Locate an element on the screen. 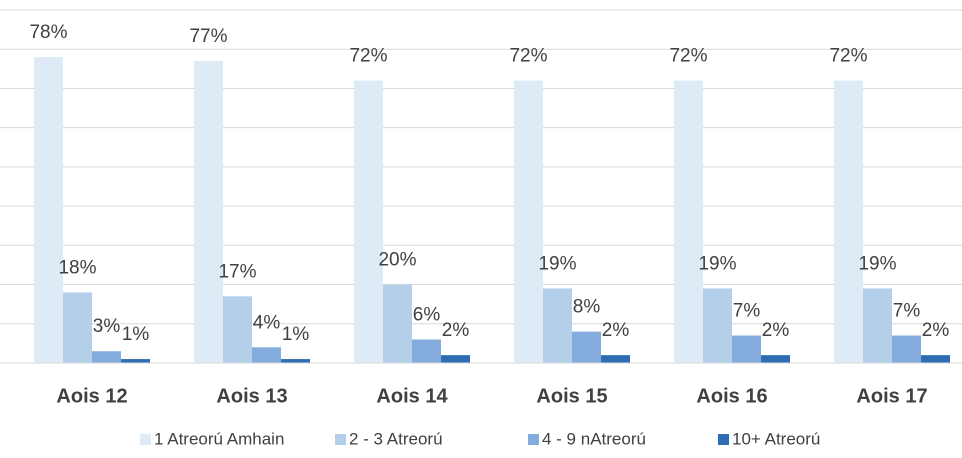 This screenshot has width=962, height=458. data-label: 3% is located at coordinates (107, 326).